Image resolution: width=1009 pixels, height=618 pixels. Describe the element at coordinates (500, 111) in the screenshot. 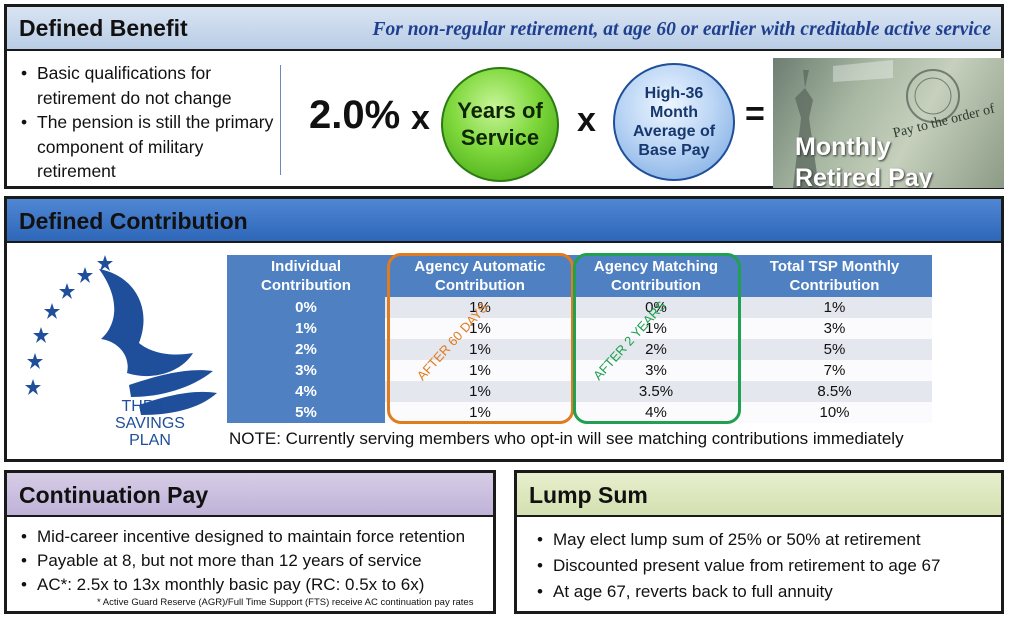

I see `years-line: Years of` at that location.